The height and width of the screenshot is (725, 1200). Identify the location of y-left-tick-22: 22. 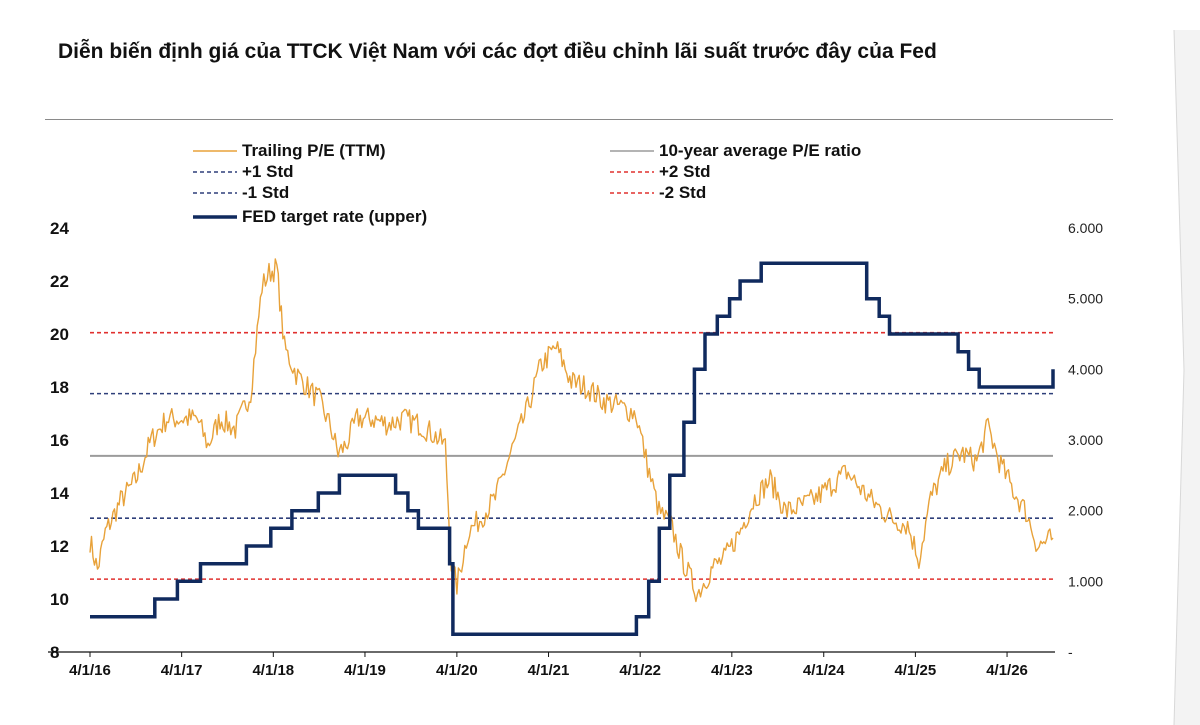
(59, 281).